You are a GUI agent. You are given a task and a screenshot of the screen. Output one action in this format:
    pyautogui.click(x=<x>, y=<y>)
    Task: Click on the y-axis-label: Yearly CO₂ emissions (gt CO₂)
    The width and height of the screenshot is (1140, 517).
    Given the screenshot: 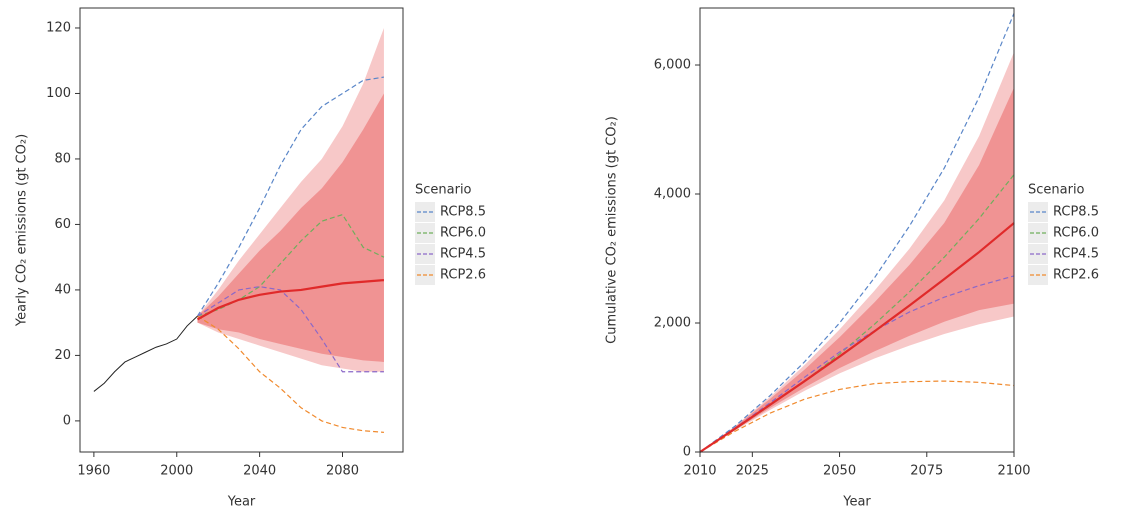 What is the action you would take?
    pyautogui.click(x=22, y=230)
    